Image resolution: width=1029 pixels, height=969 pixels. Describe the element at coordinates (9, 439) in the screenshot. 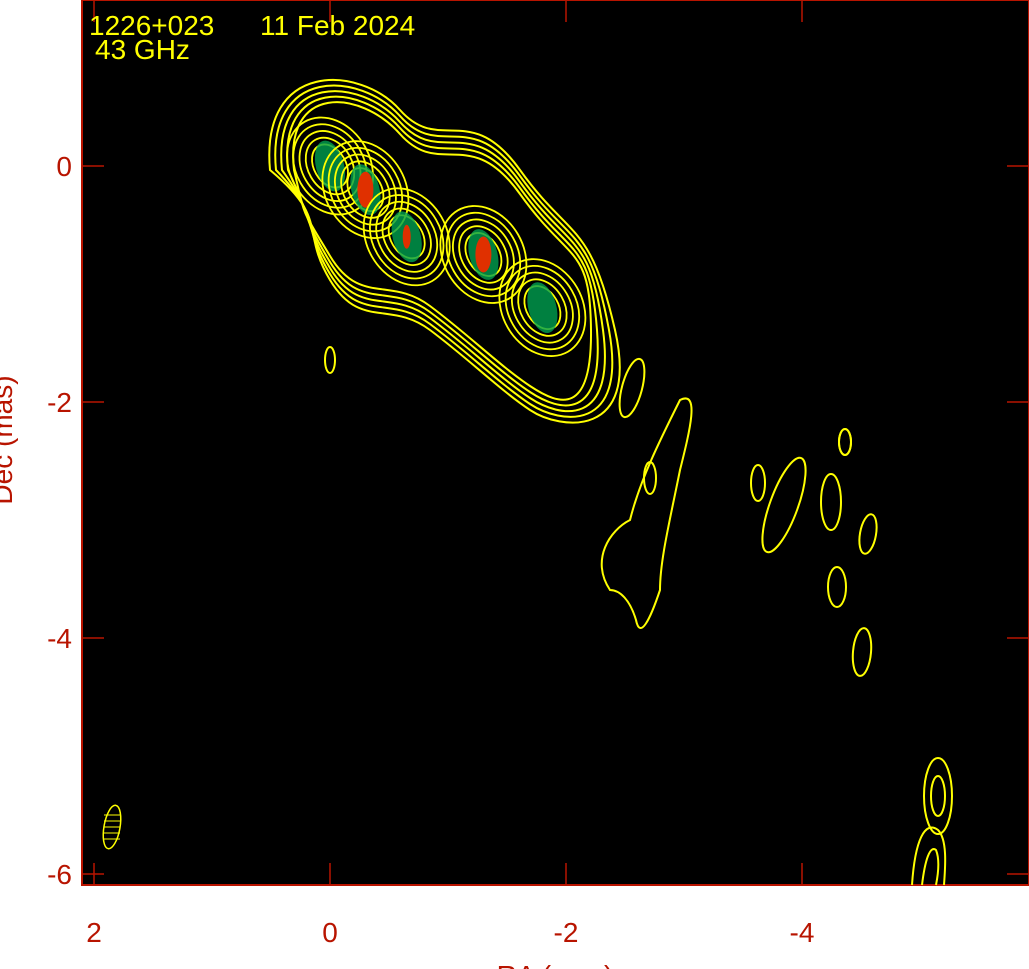

I see `y-axis-label: Dec (mas)` at that location.